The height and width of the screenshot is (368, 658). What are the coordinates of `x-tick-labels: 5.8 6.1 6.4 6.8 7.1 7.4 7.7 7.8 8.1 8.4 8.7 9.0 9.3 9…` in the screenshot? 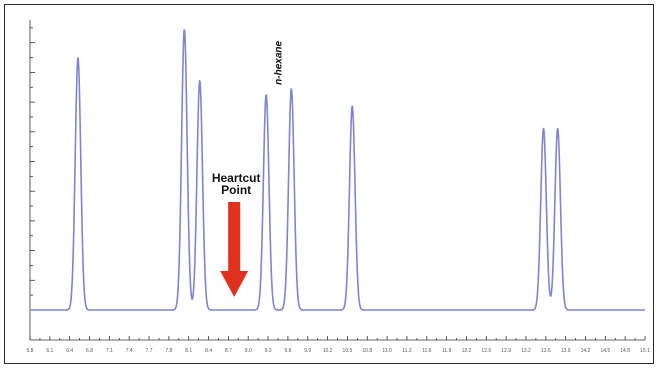 It's located at (339, 351).